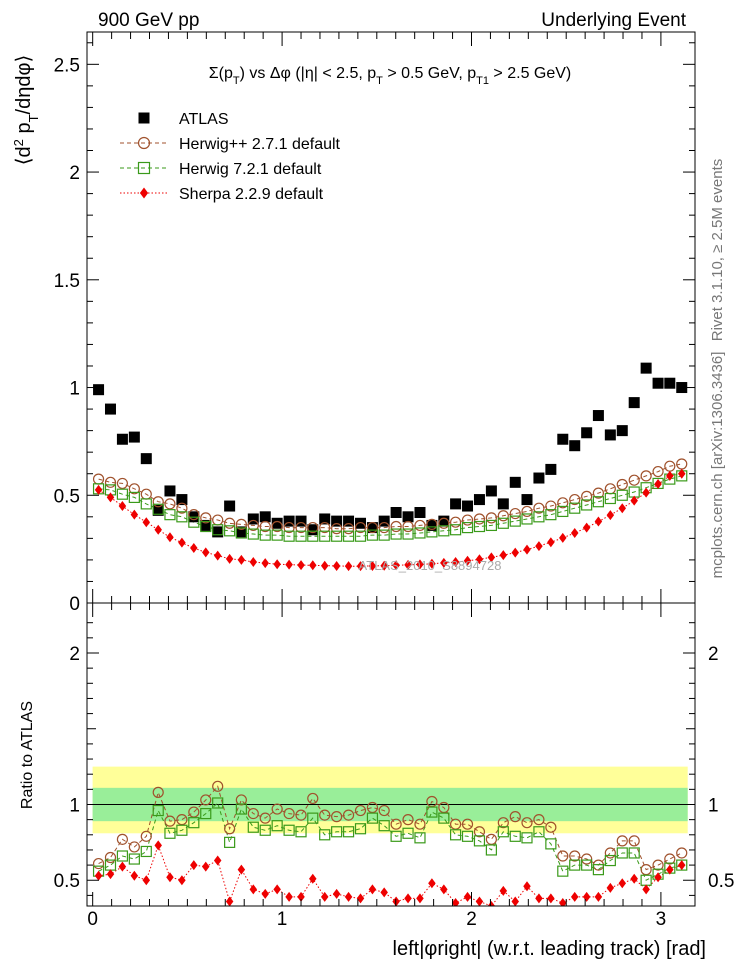 The image size is (746, 972). Describe the element at coordinates (250, 169) in the screenshot. I see `legend-label: Herwig 7.2.1 default` at that location.